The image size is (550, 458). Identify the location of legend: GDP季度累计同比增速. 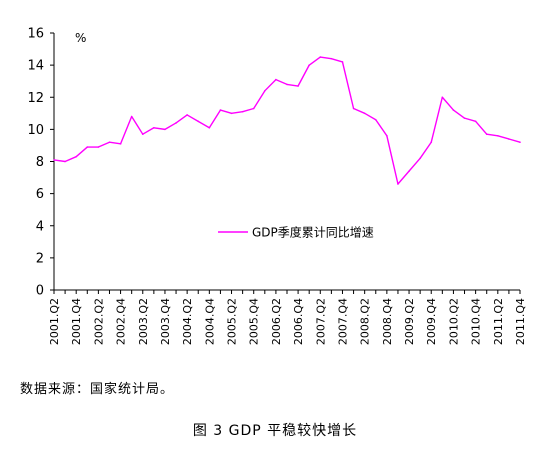
(296, 232).